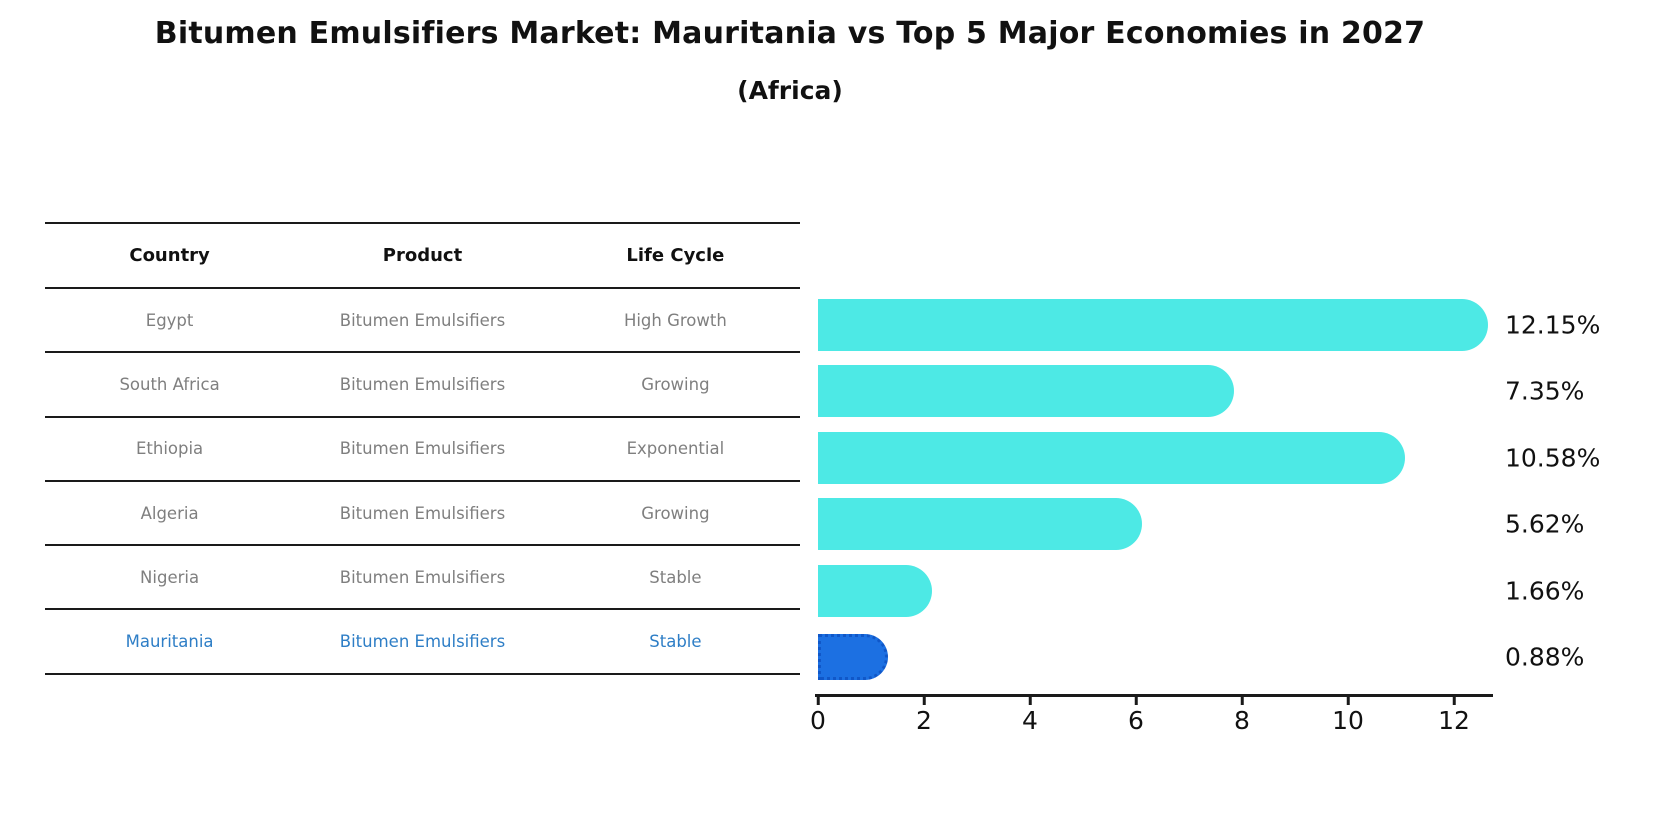 Image resolution: width=1665 pixels, height=823 pixels. What do you see at coordinates (818, 720) in the screenshot?
I see `x-axis-tick-label: 0` at bounding box center [818, 720].